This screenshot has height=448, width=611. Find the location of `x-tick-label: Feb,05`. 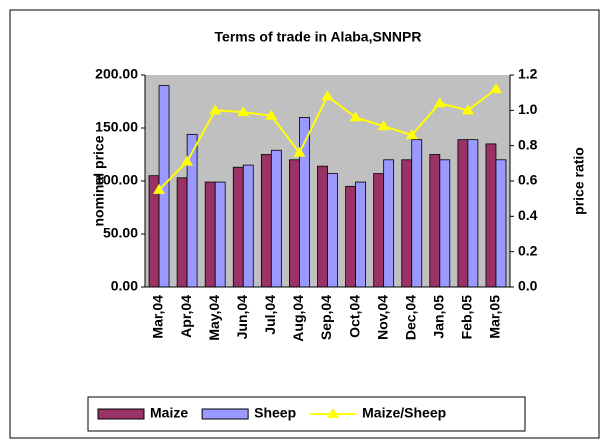

x-tick-label: Feb,05 is located at coordinates (467, 317).